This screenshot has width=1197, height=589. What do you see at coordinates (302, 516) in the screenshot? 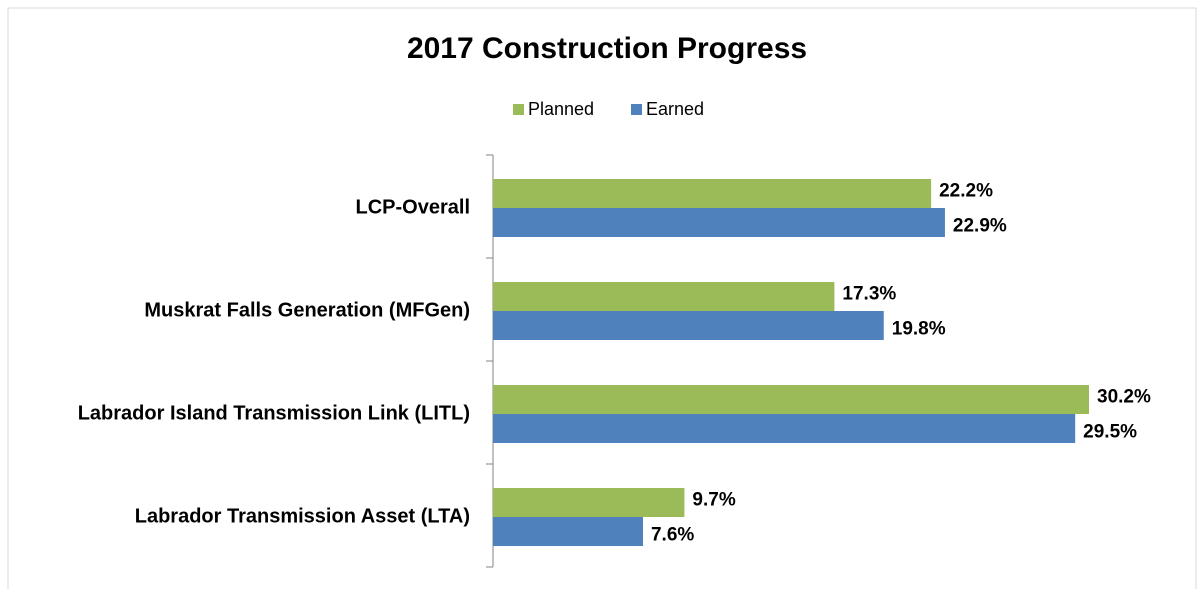
I see `category-label: Labrador Transmission Asset (LTA)` at bounding box center [302, 516].